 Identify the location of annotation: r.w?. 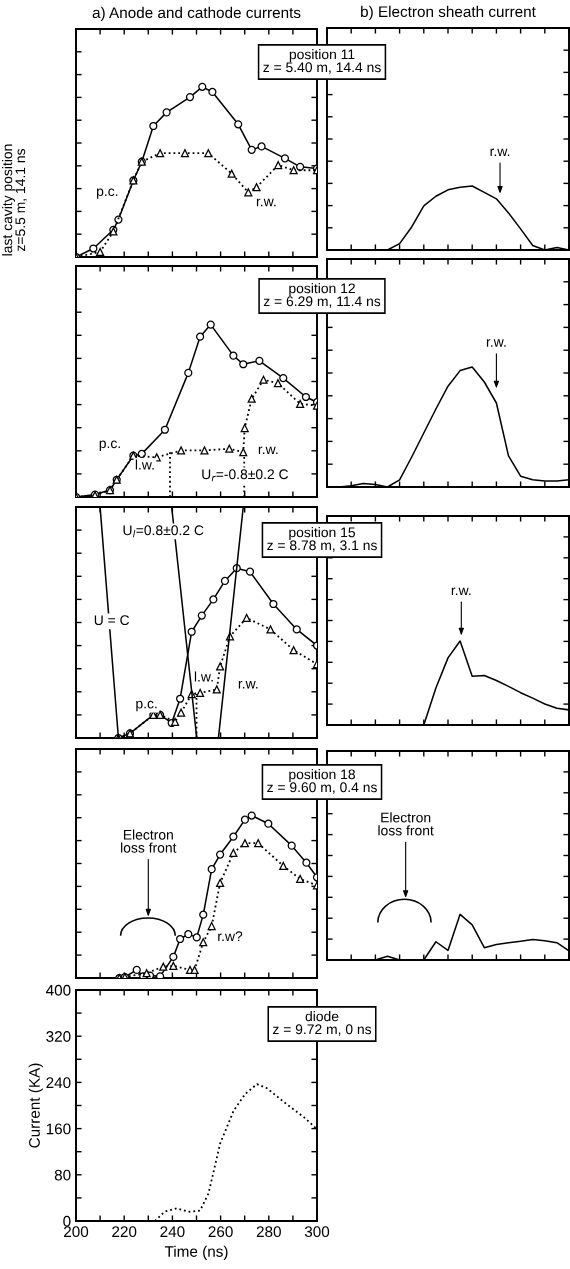
(230, 936).